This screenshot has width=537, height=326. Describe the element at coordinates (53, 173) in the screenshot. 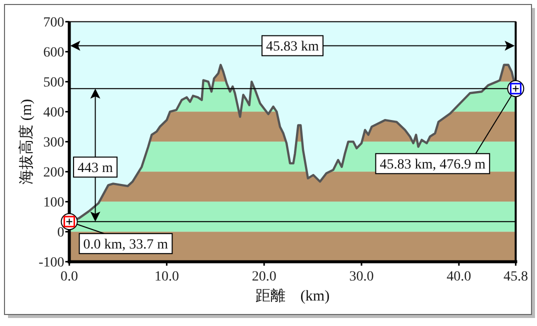

I see `y-tick-label: 200` at that location.